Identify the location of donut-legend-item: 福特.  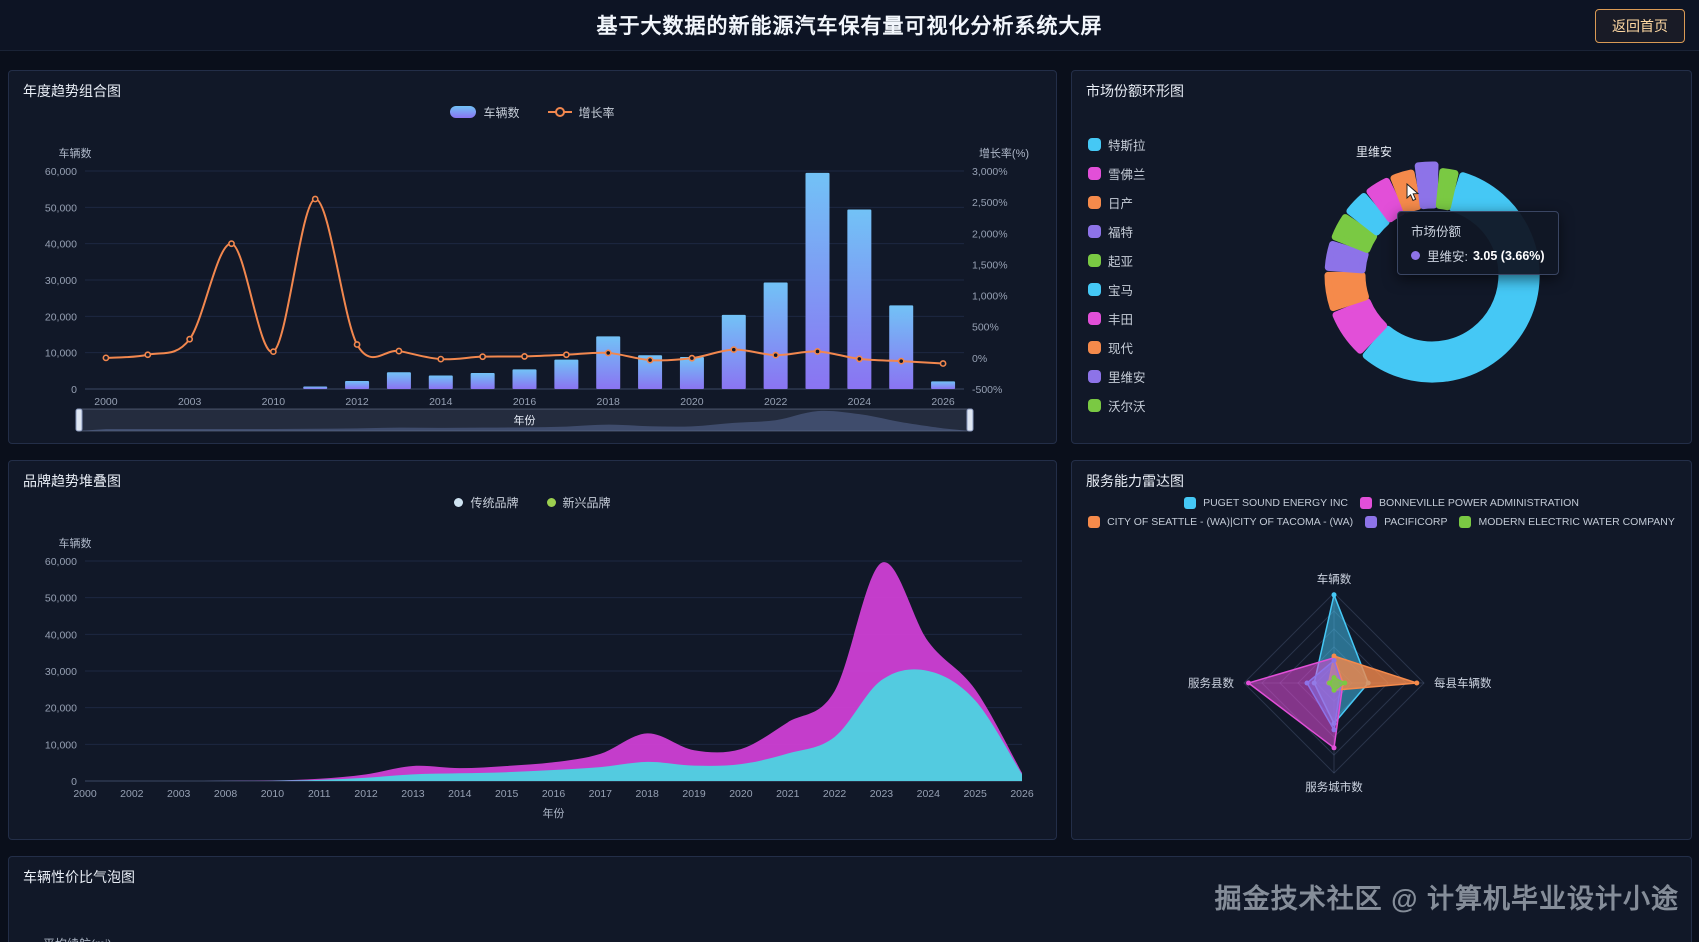
(1117, 231).